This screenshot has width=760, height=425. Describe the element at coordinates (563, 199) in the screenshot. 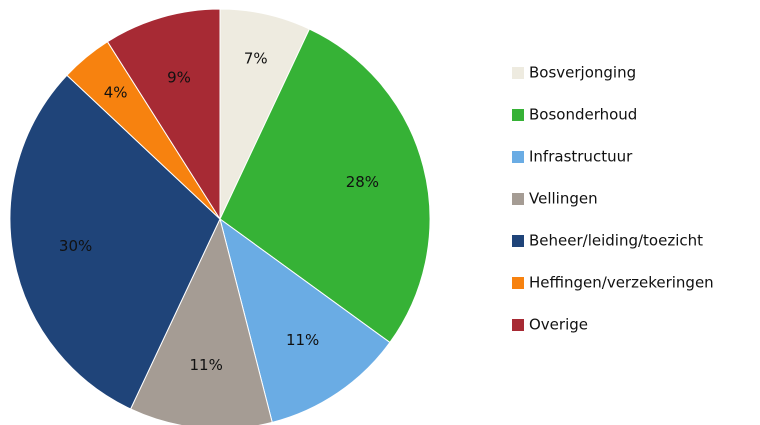

I see `legend-label: Vellingen` at that location.